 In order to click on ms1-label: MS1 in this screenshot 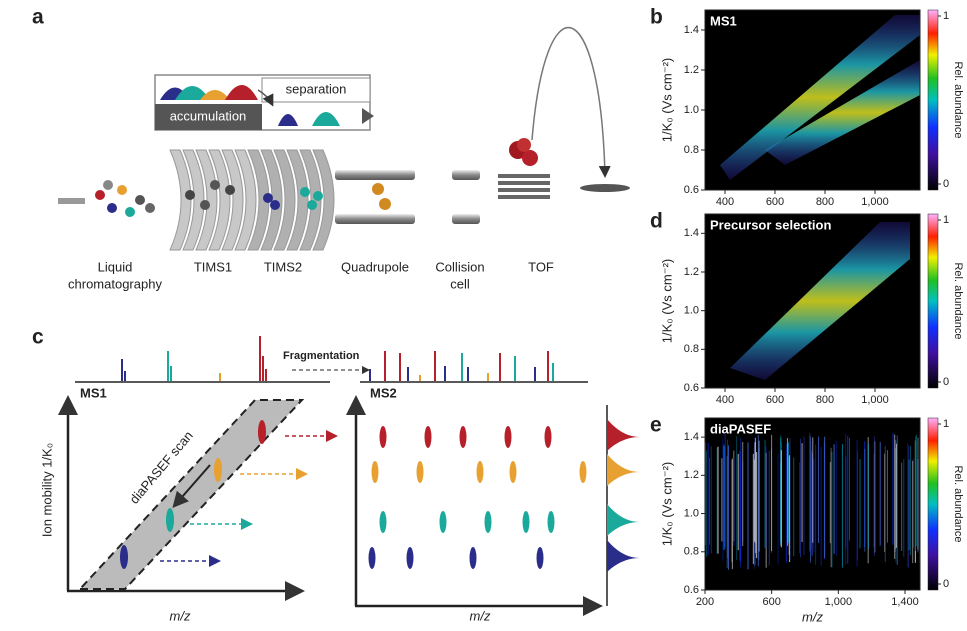, I will do `click(93, 392)`.